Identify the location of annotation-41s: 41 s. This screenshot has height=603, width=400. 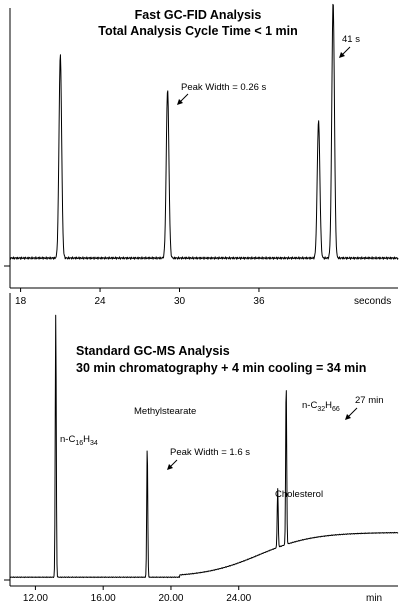
(351, 39).